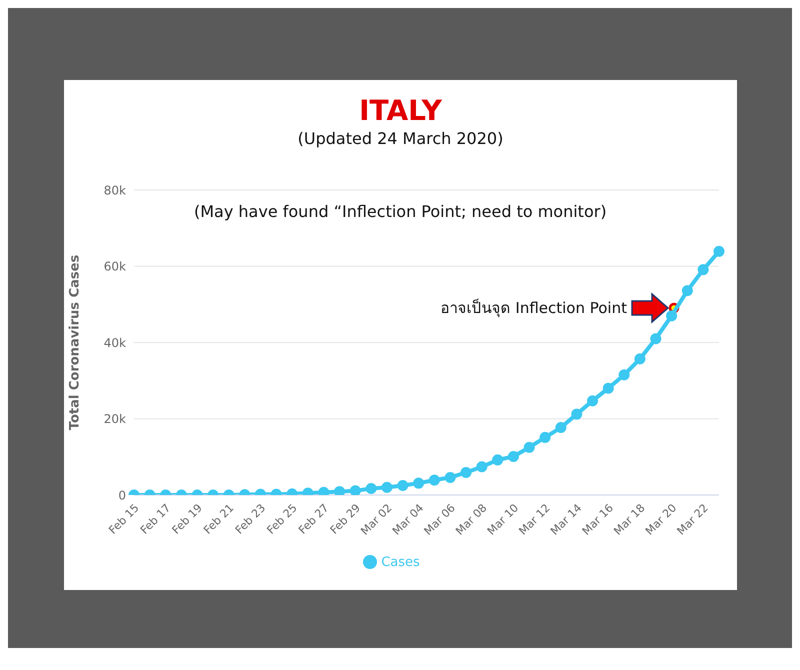 This screenshot has height=670, width=800. What do you see at coordinates (187, 519) in the screenshot?
I see `x-tick-label: Feb 19` at bounding box center [187, 519].